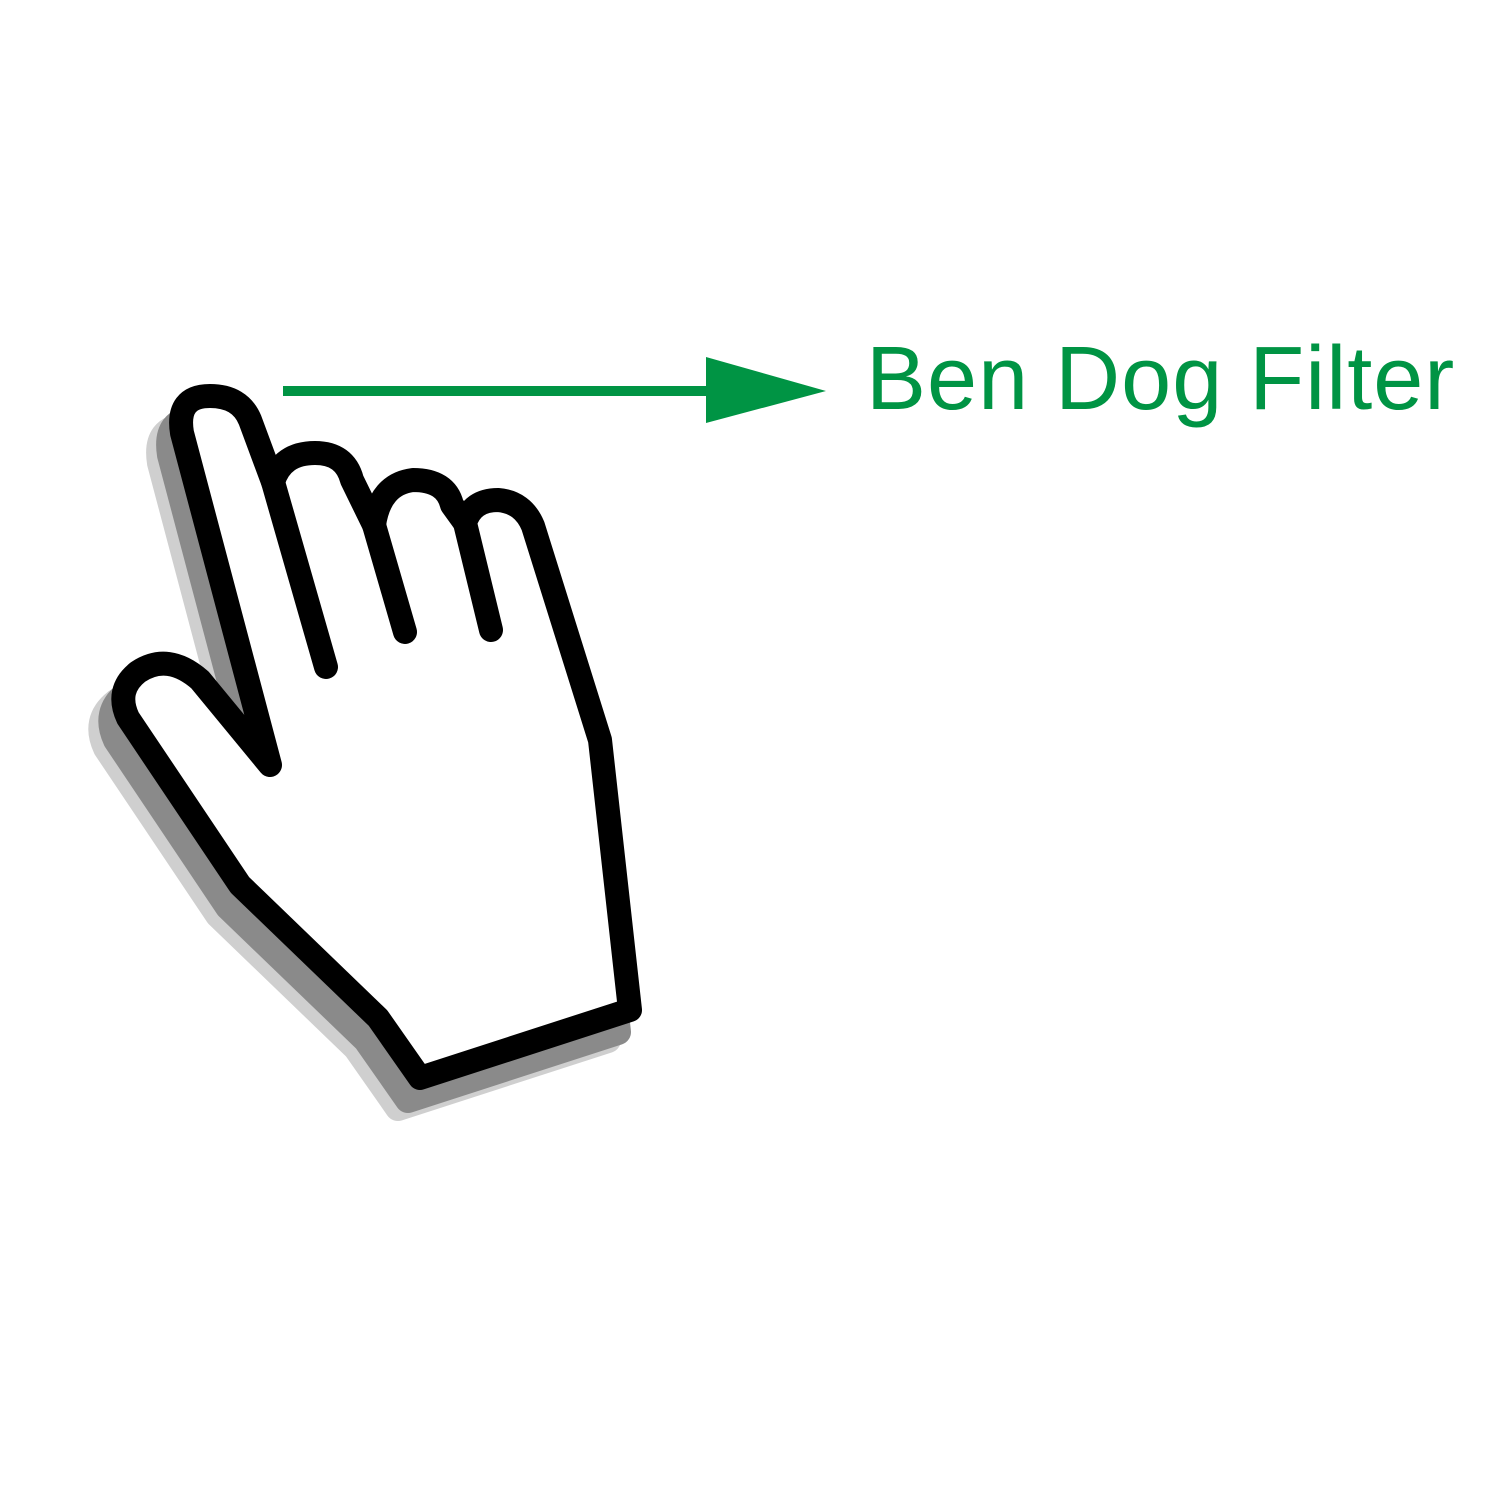 Image resolution: width=1500 pixels, height=1500 pixels. I want to click on ben-dog-filter-label: Ben Dog Filter, so click(1161, 379).